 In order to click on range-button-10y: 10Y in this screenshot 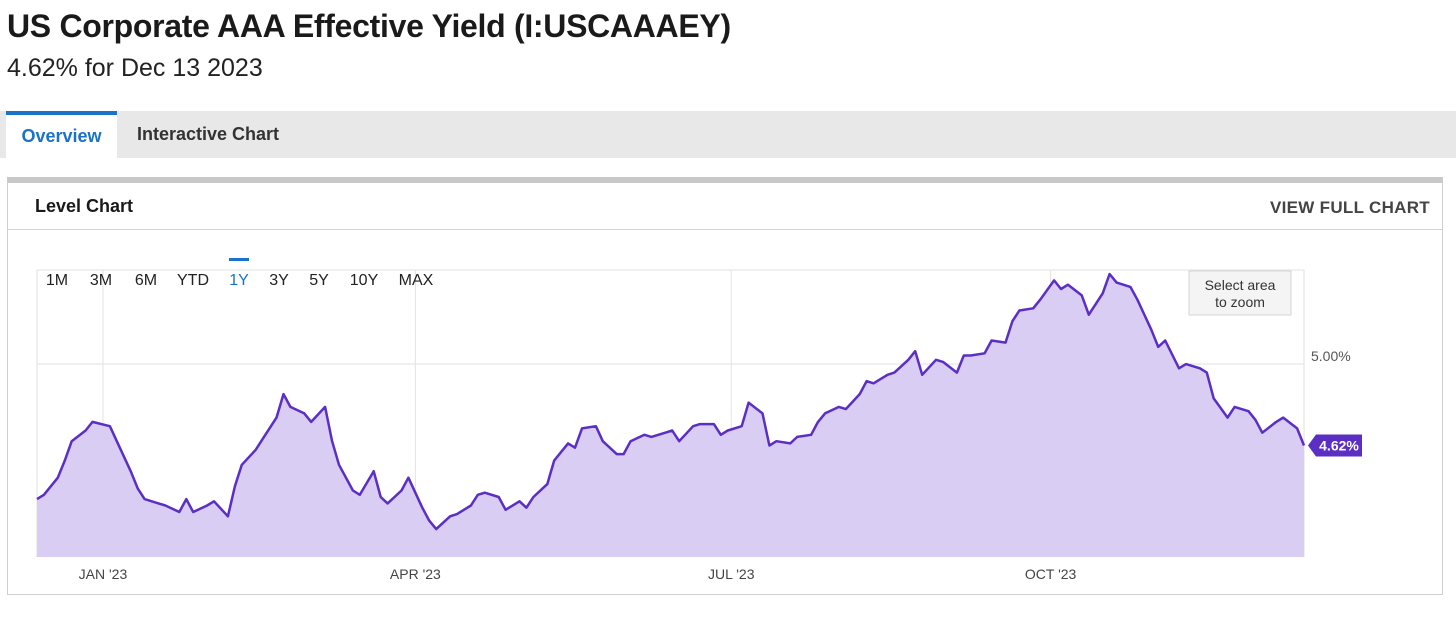, I will do `click(364, 280)`.